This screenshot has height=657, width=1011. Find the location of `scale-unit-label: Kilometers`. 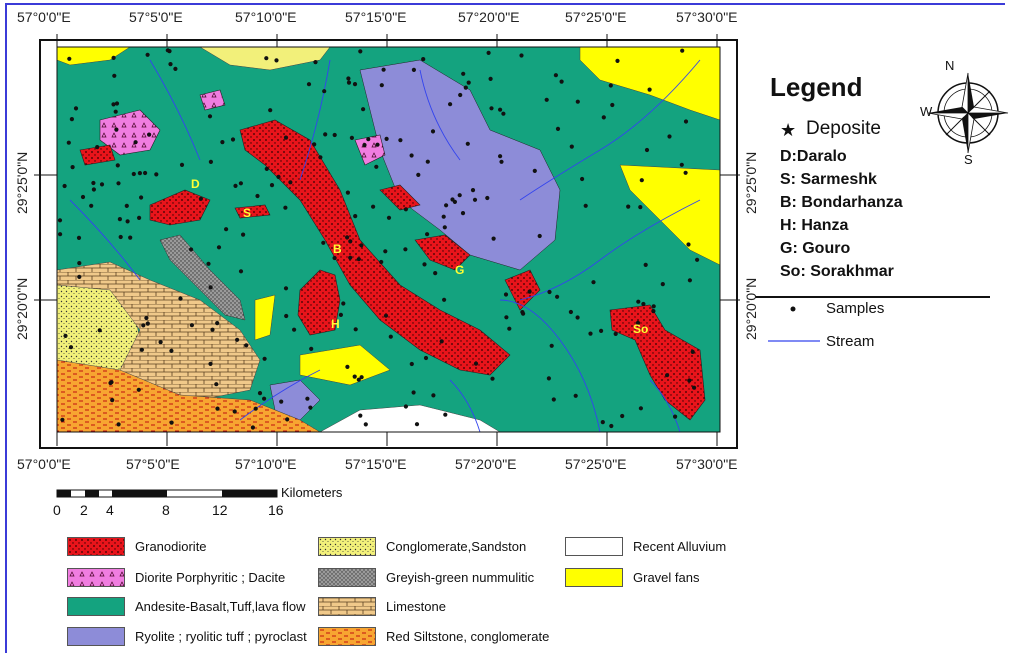

scale-unit-label: Kilometers is located at coordinates (312, 492).